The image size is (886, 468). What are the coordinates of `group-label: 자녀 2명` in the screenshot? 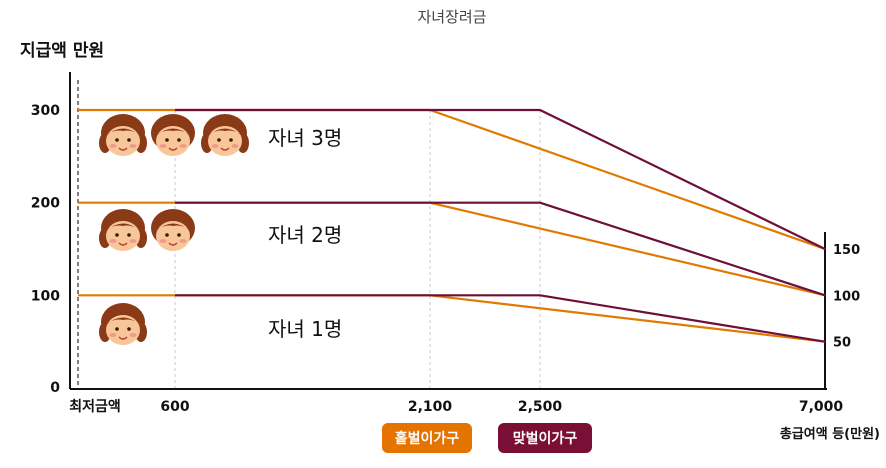 It's located at (305, 235).